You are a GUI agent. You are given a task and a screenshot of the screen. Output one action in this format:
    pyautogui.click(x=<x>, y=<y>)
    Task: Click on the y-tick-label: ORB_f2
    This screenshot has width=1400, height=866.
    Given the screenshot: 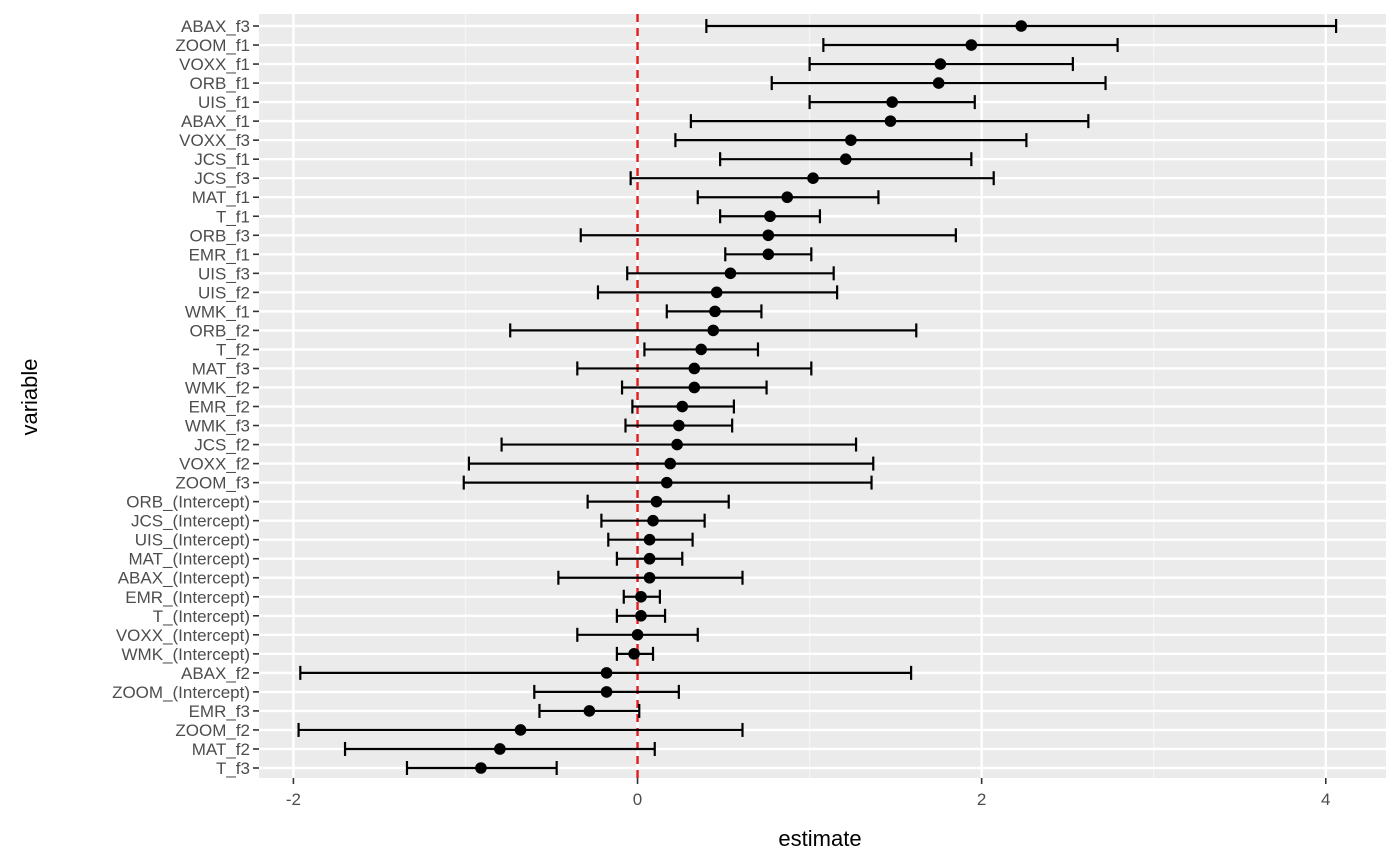 What is the action you would take?
    pyautogui.click(x=220, y=330)
    